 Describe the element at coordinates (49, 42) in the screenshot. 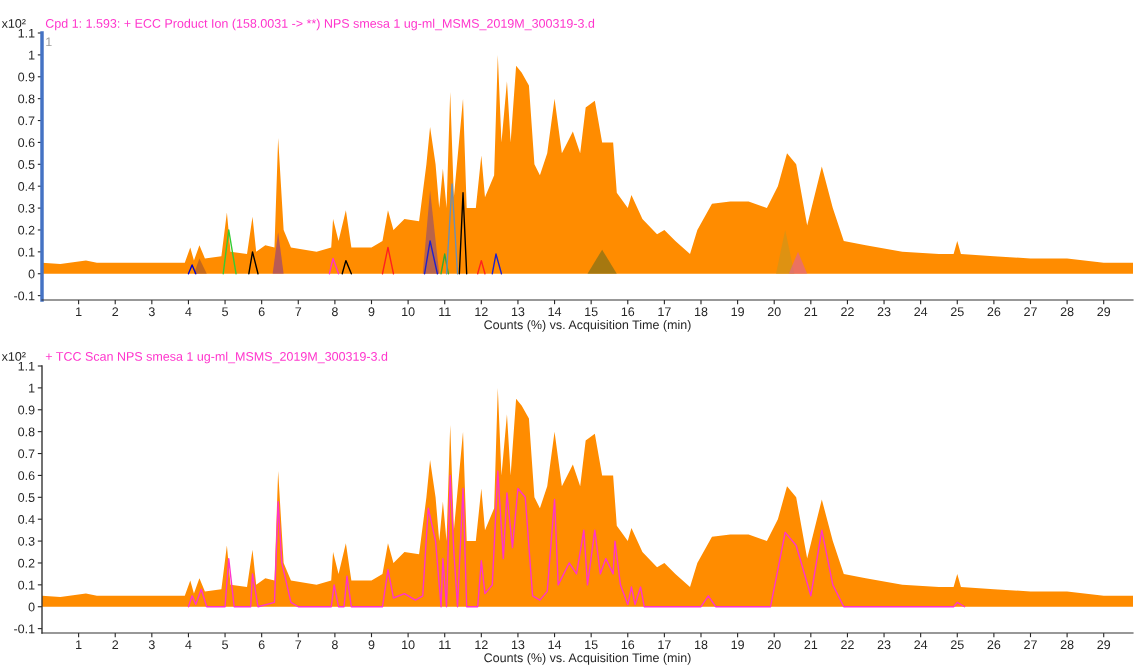

I see `annotation: 1` at that location.